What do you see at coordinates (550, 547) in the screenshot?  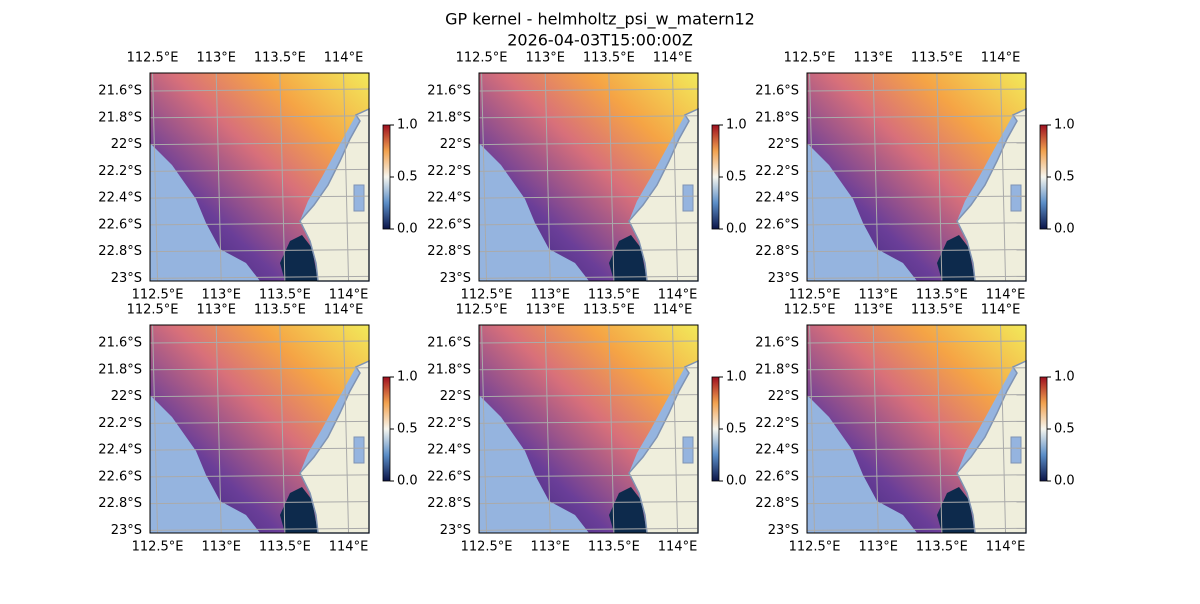 I see `lon-label-bottom: 113°E` at bounding box center [550, 547].